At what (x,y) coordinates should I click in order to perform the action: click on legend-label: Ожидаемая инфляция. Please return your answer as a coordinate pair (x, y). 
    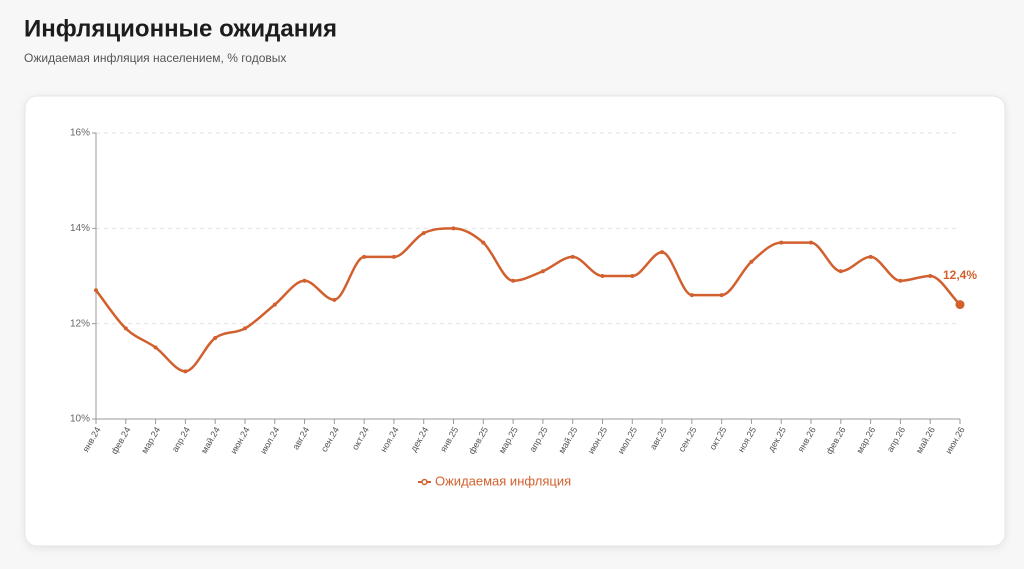
    Looking at the image, I should click on (503, 480).